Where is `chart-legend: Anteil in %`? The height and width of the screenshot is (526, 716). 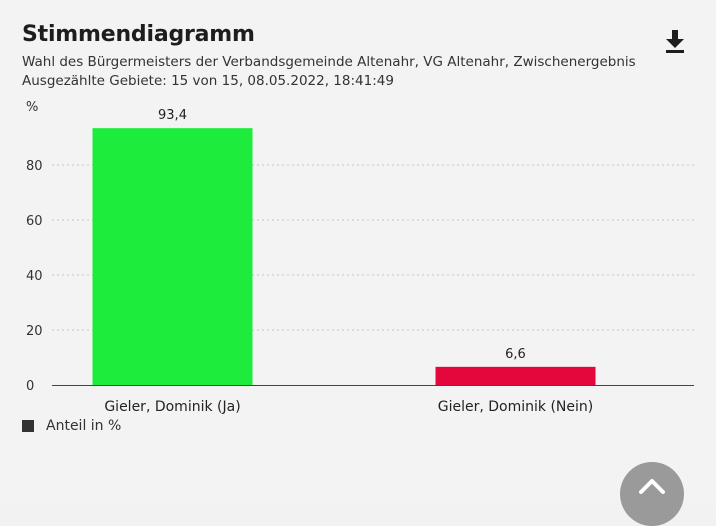 chart-legend: Anteil in % is located at coordinates (71, 426).